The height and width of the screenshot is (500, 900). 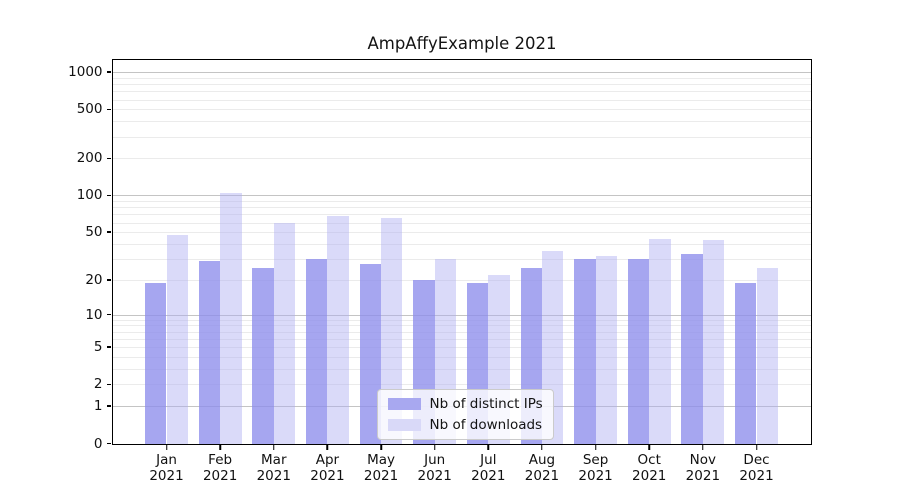 I want to click on x-tick-month: Jan, so click(x=166, y=459).